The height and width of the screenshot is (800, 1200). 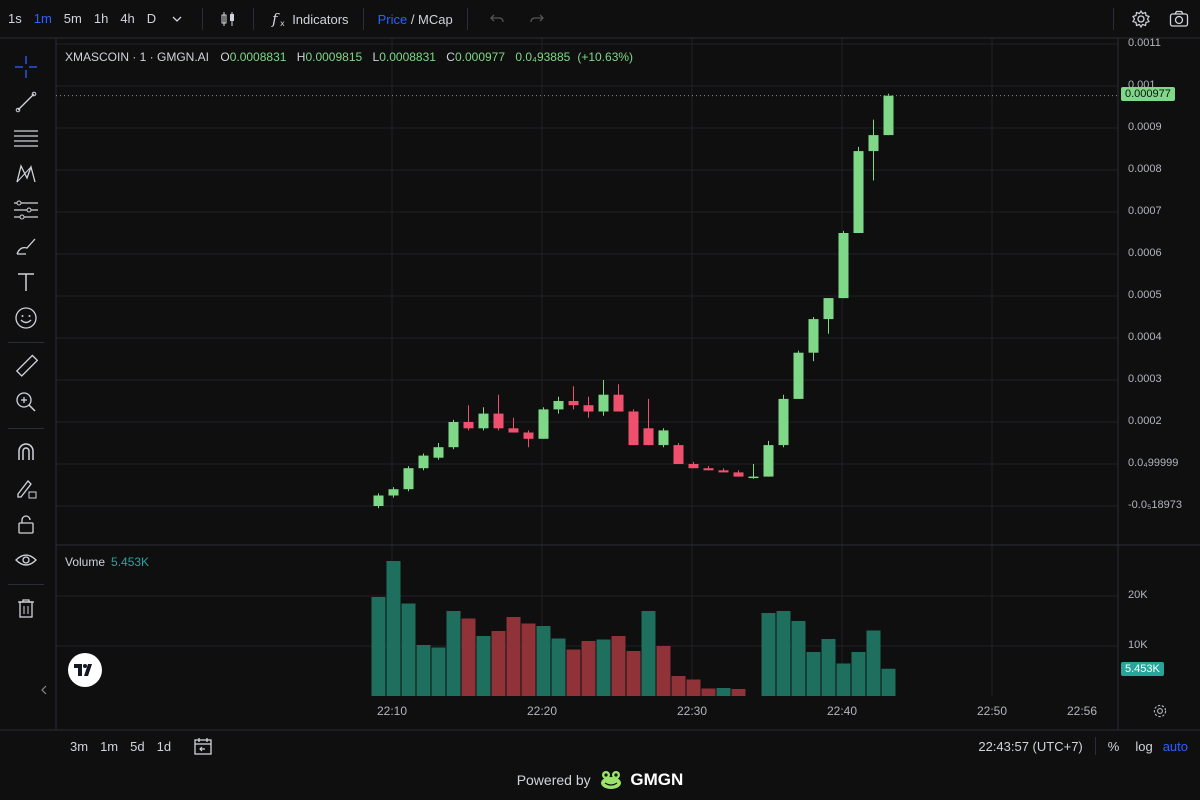 What do you see at coordinates (42, 18) in the screenshot?
I see `timeframe-1m: 1m` at bounding box center [42, 18].